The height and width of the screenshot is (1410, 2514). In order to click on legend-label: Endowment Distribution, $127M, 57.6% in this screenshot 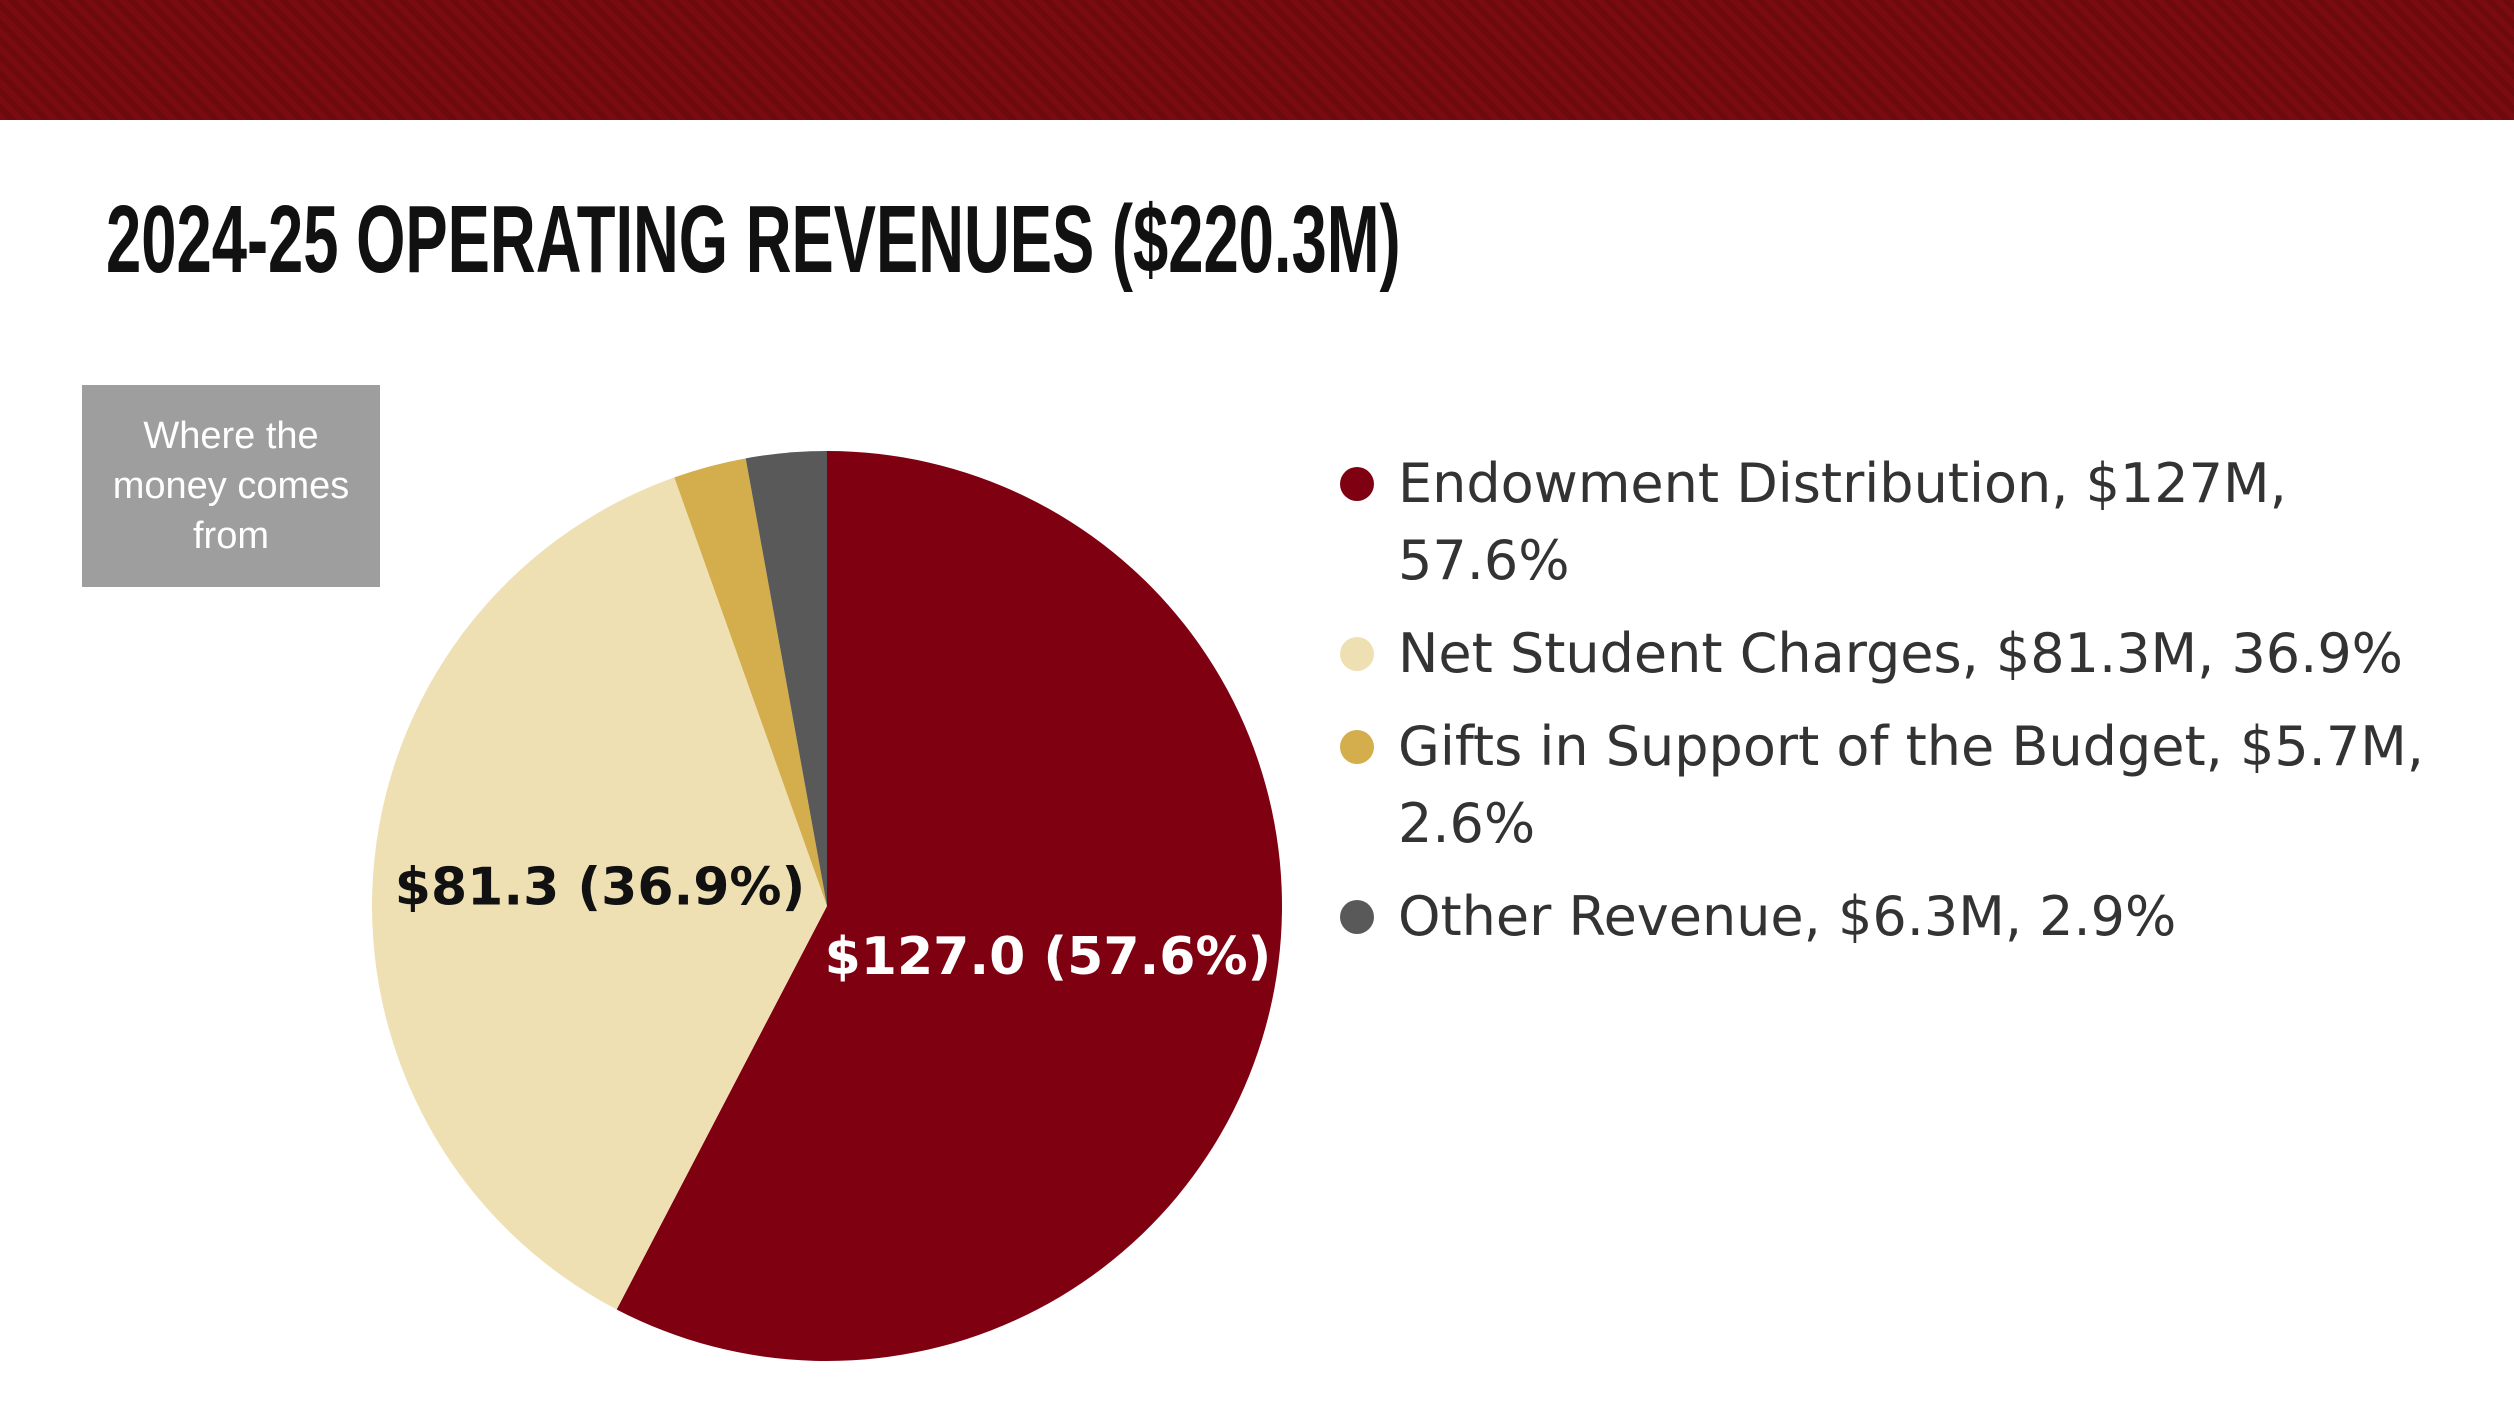, I will do `click(1842, 522)`.